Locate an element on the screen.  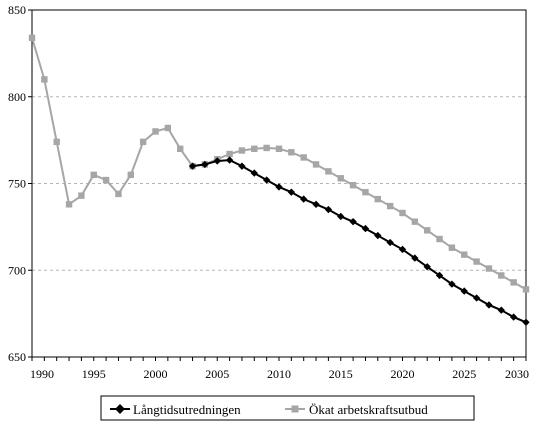
x-tick-label: 2020 is located at coordinates (403, 374).